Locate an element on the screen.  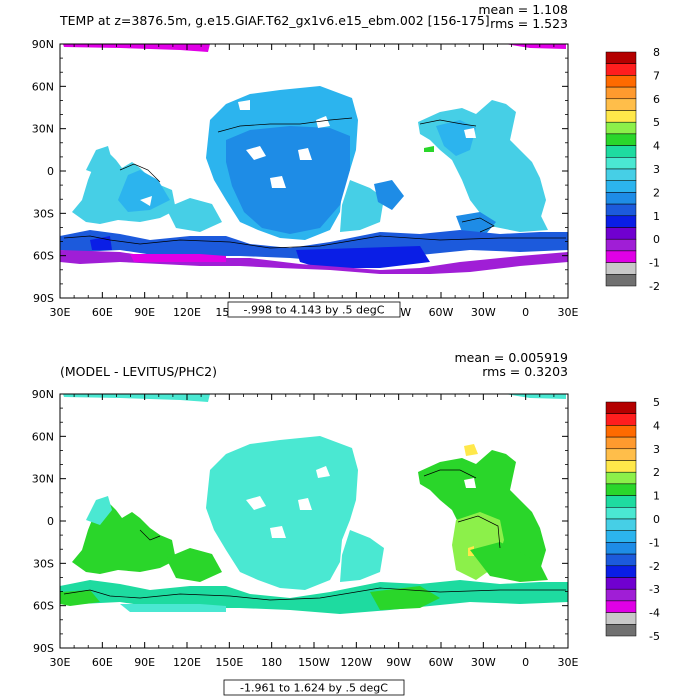
lon-label: 150W is located at coordinates (314, 662).